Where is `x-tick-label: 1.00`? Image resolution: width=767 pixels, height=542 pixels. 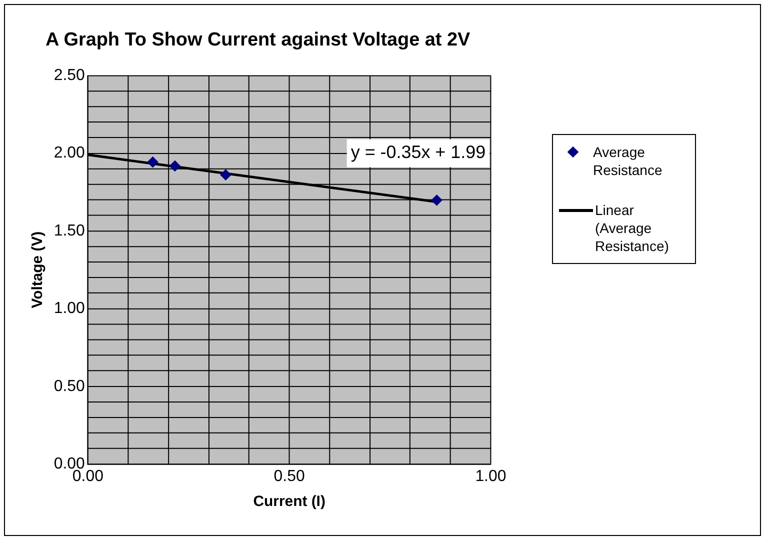
x-tick-label: 1.00 is located at coordinates (490, 477).